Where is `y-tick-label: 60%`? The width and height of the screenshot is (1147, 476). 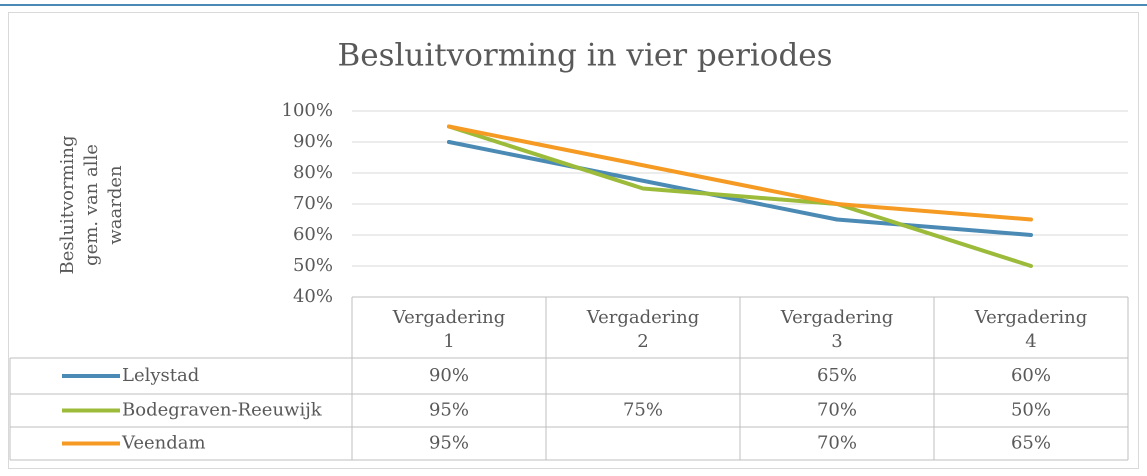 y-tick-label: 60% is located at coordinates (313, 234).